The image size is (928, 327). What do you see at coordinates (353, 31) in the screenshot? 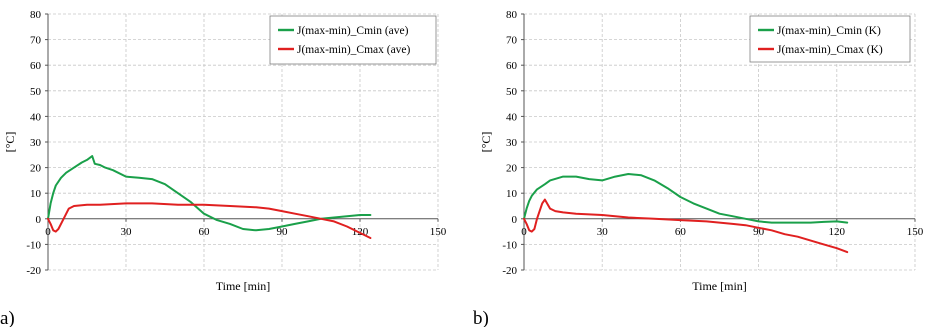
I see `legend-entry-1: J(max-min)_Cmin (ave)` at bounding box center [353, 31].